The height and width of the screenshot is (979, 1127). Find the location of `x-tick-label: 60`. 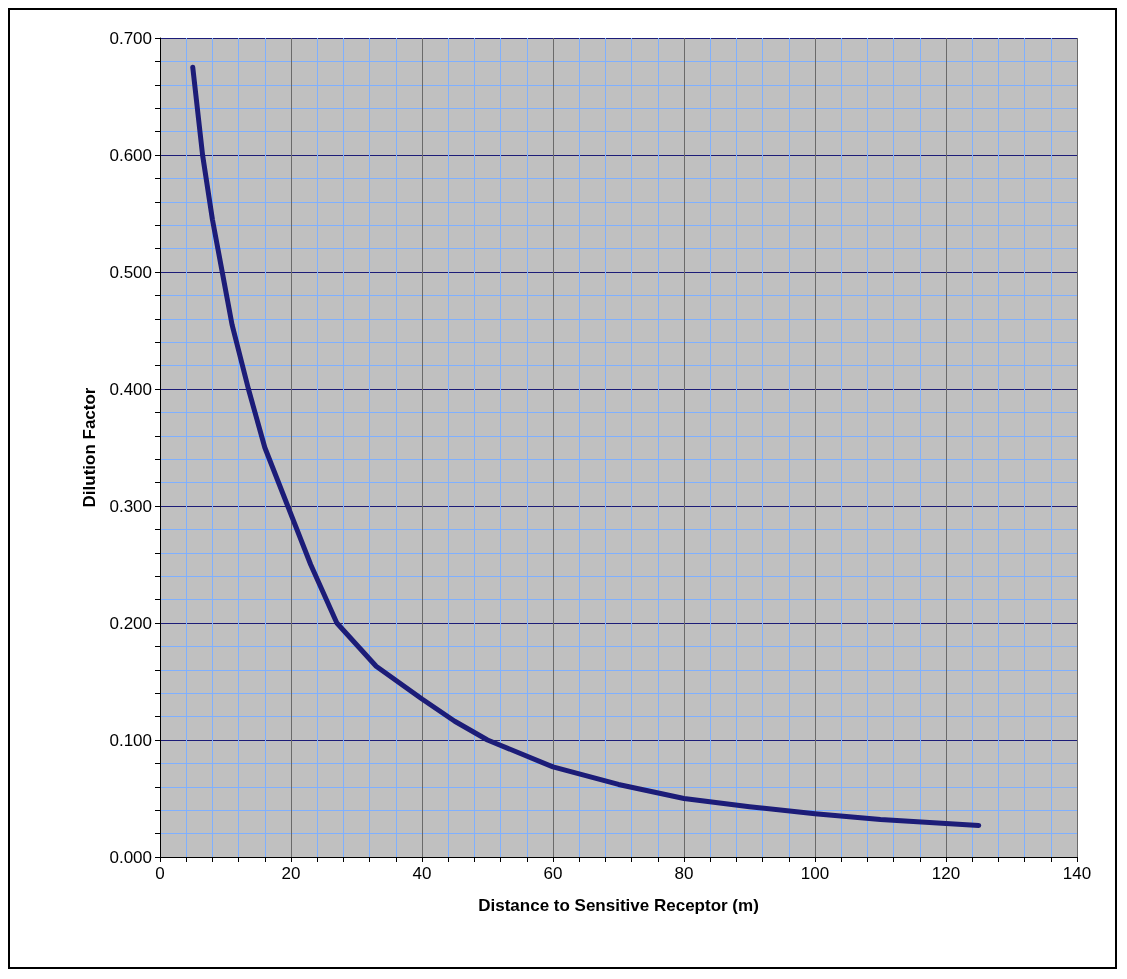

x-tick-label: 60 is located at coordinates (553, 873).